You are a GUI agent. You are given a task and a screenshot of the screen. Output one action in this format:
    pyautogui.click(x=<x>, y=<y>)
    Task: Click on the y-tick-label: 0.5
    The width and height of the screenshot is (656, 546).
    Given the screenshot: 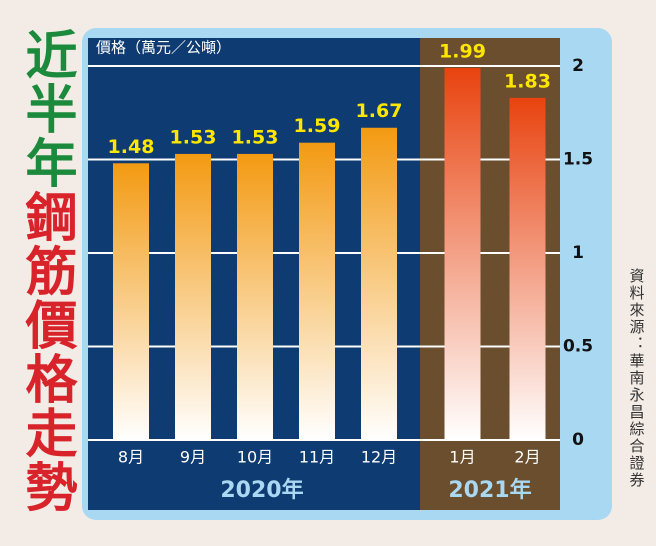 What is the action you would take?
    pyautogui.click(x=578, y=347)
    